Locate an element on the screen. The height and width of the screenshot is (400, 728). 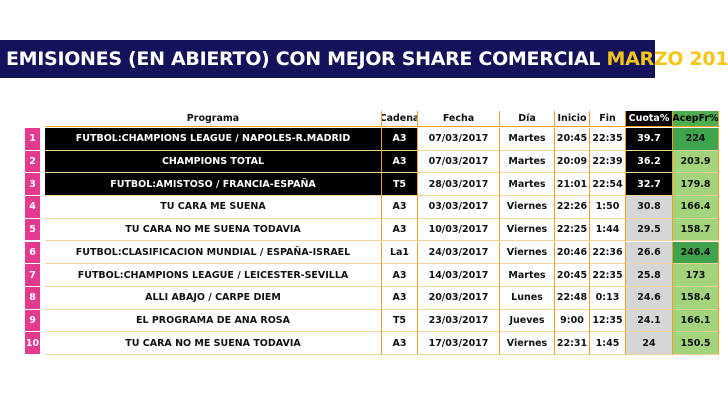
row-number: 4 is located at coordinates (32, 207).